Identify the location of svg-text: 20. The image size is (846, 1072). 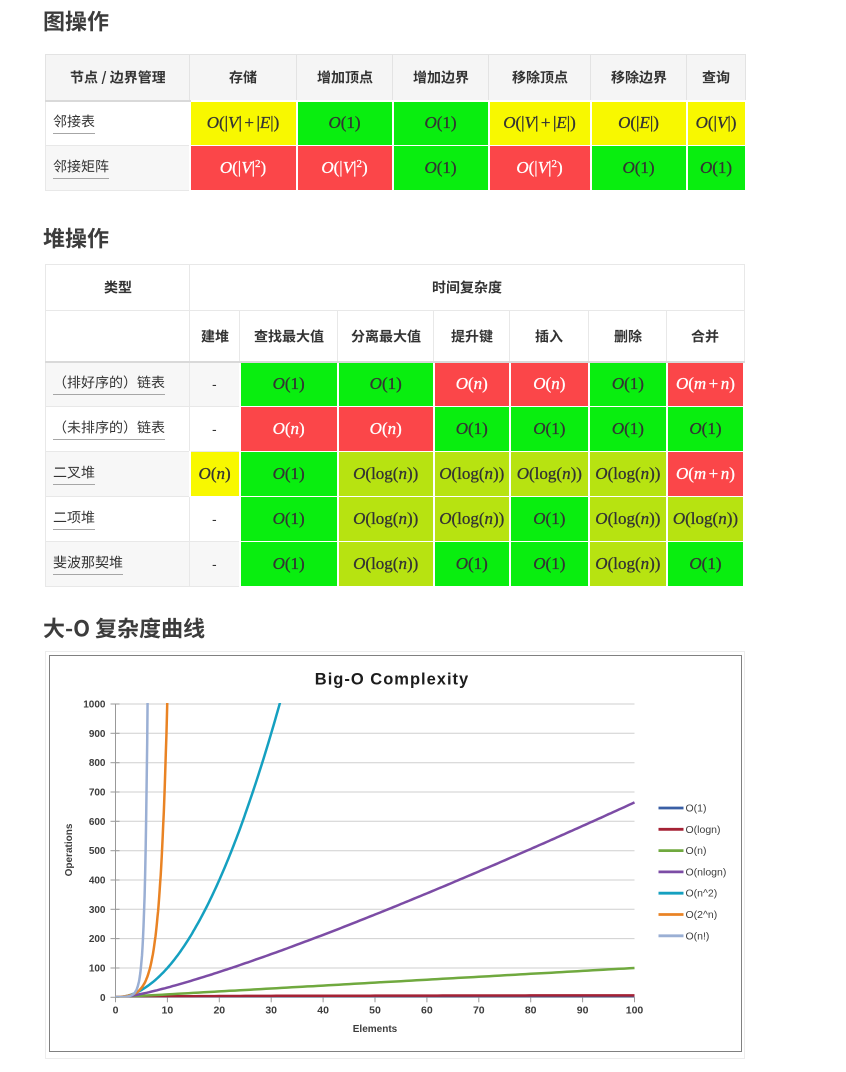
(219, 1010).